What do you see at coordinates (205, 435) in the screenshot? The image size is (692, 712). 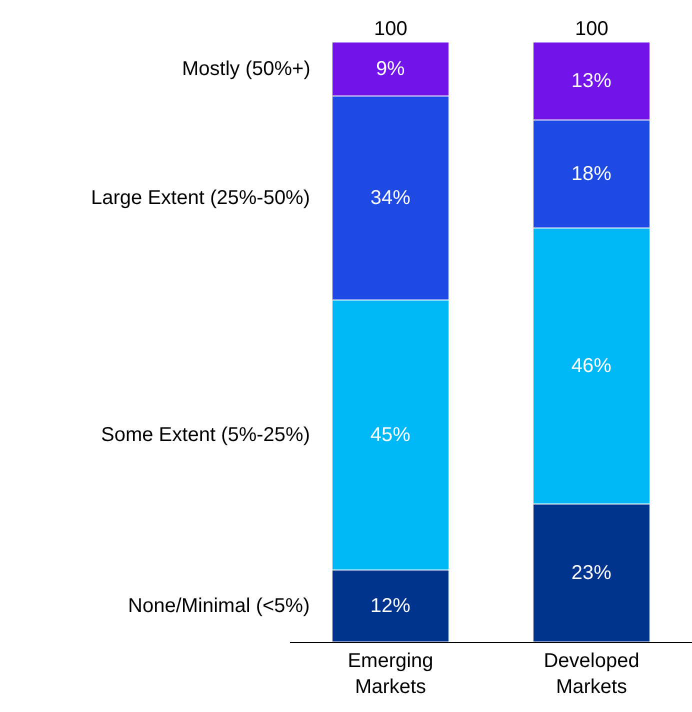 I see `series-label: Some Extent (5%-25%)` at bounding box center [205, 435].